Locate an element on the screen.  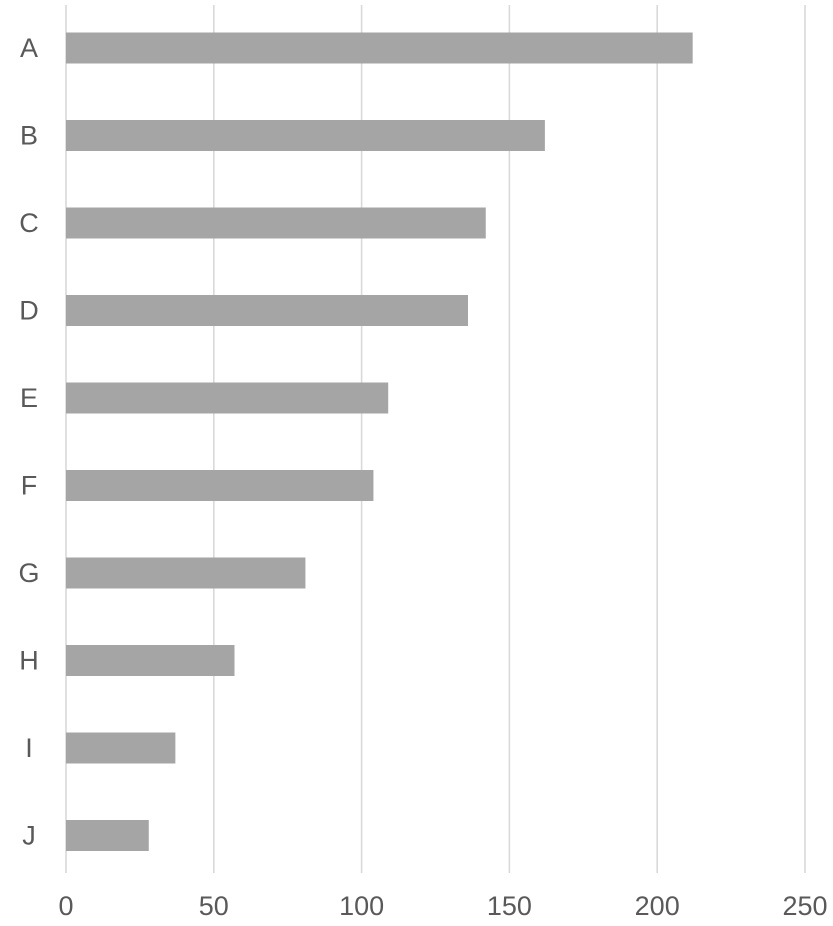
y-category-label-D: D is located at coordinates (29, 311).